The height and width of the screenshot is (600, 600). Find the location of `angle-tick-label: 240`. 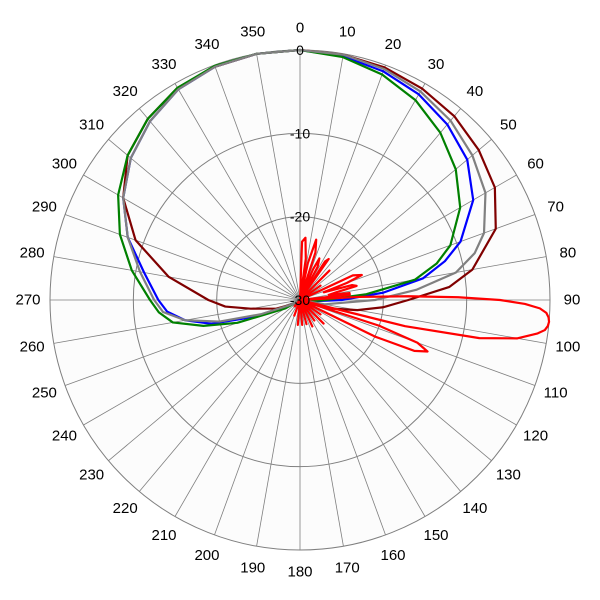

angle-tick-label: 240 is located at coordinates (64, 436).